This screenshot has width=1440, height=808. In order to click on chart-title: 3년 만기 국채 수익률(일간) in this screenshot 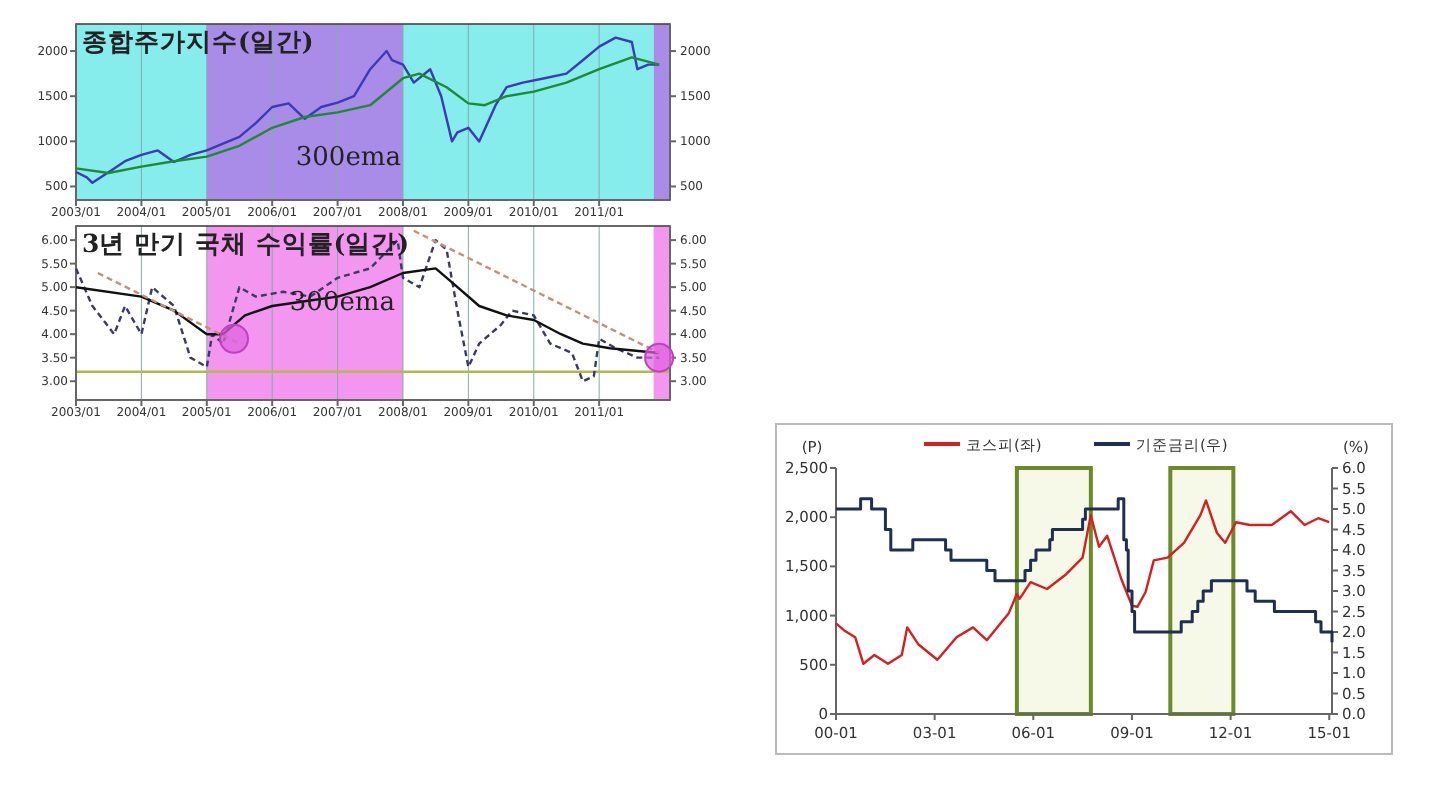, I will do `click(246, 243)`.